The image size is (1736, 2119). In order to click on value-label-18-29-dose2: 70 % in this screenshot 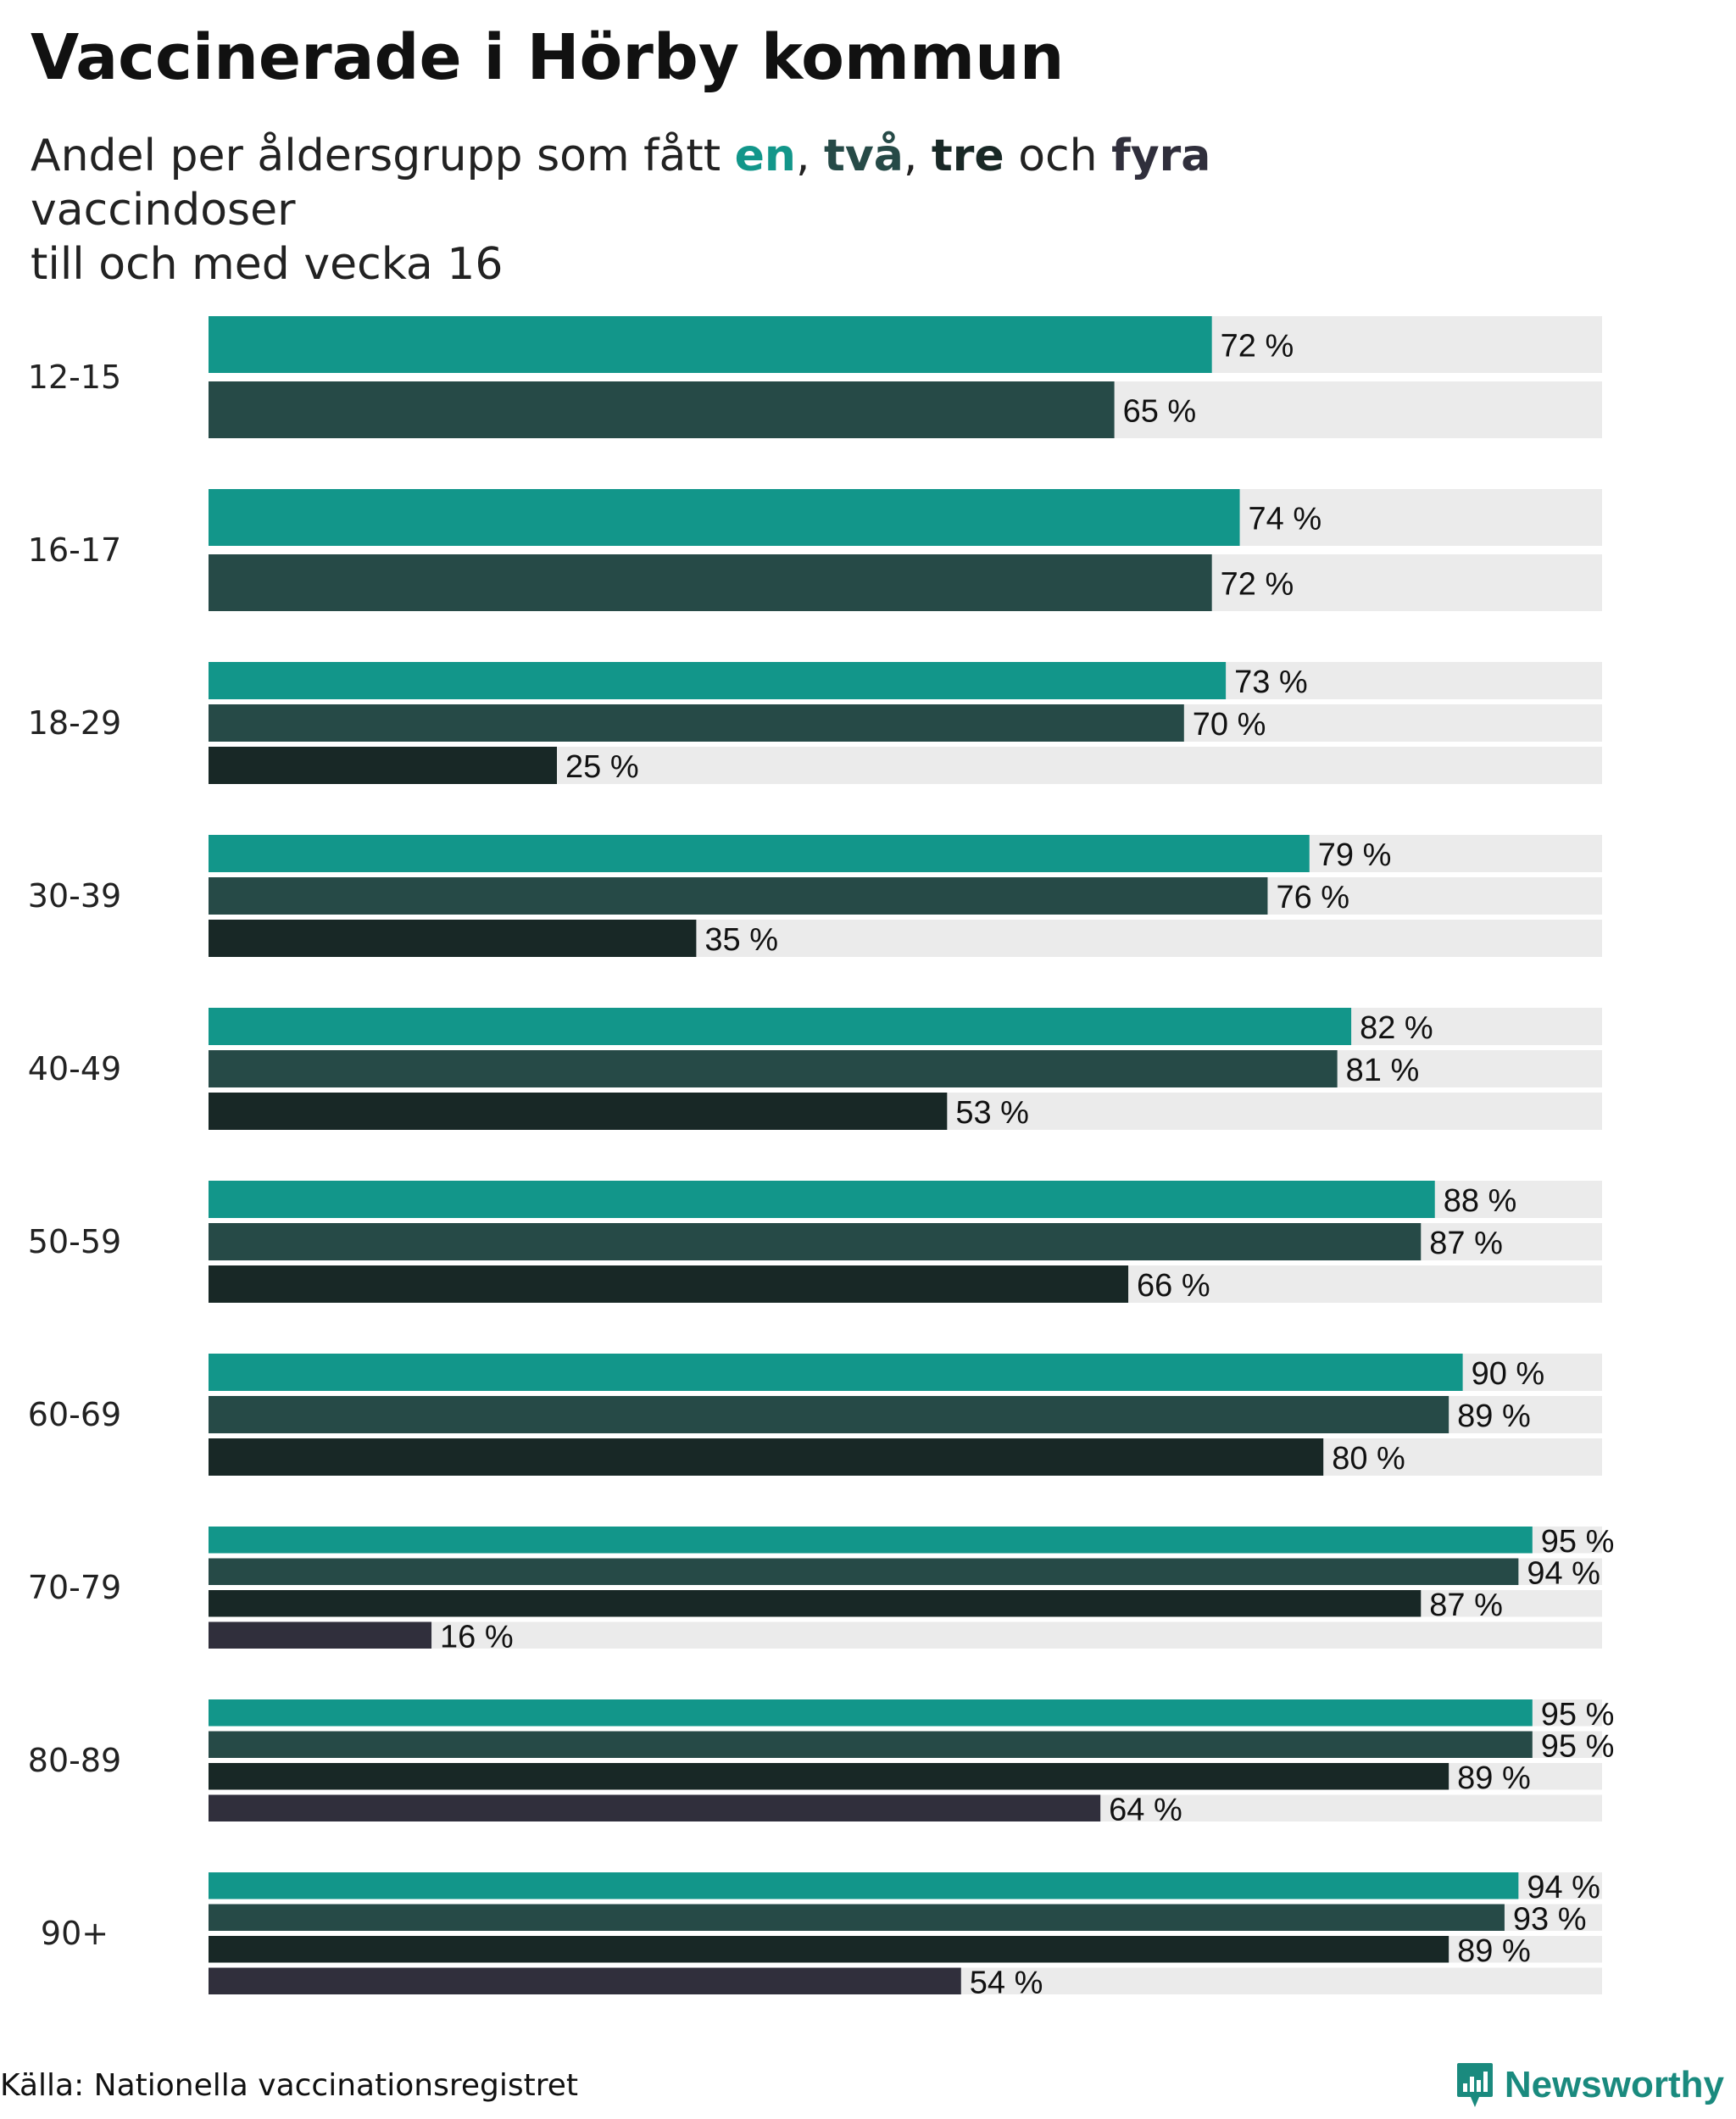, I will do `click(1229, 725)`.